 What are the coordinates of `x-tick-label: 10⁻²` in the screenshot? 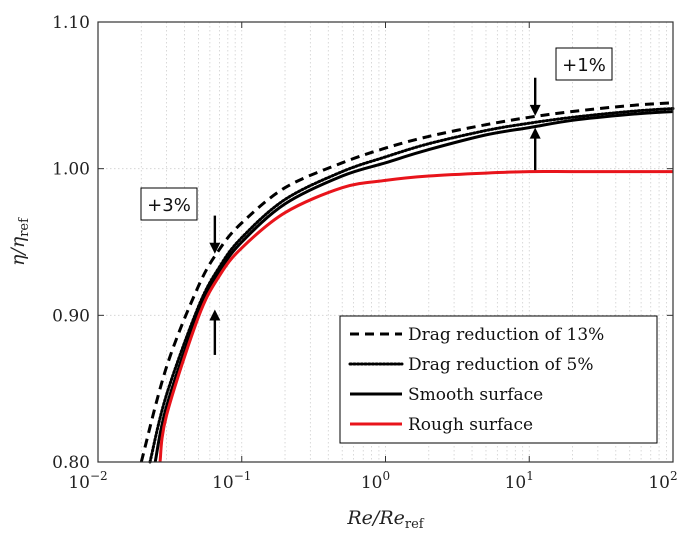 It's located at (87, 481).